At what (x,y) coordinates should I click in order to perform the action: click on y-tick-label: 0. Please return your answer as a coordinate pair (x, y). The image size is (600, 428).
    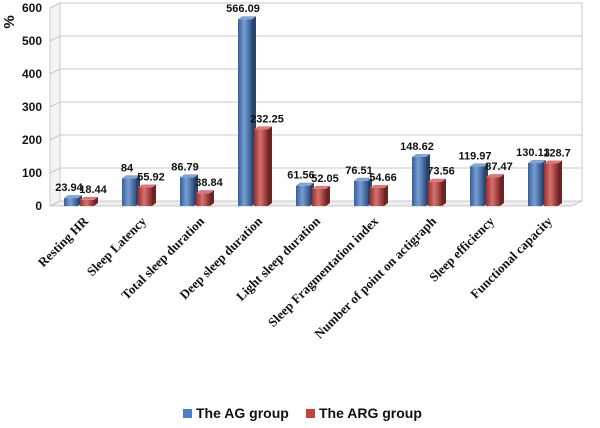
    Looking at the image, I should click on (38, 206).